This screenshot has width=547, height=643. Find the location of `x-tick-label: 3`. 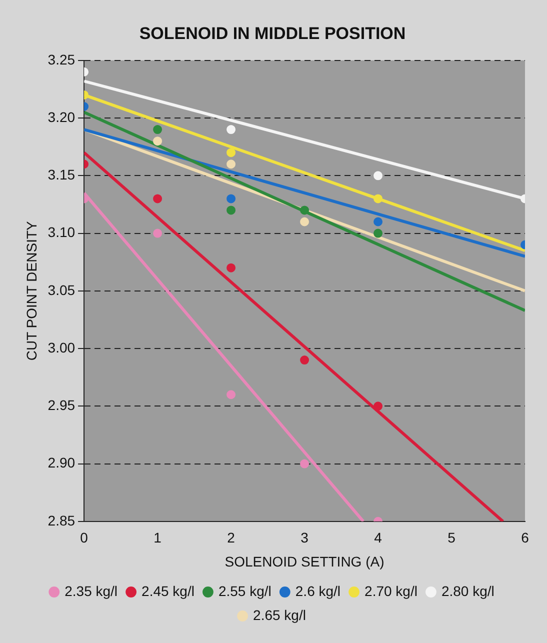

x-tick-label: 3 is located at coordinates (304, 538).